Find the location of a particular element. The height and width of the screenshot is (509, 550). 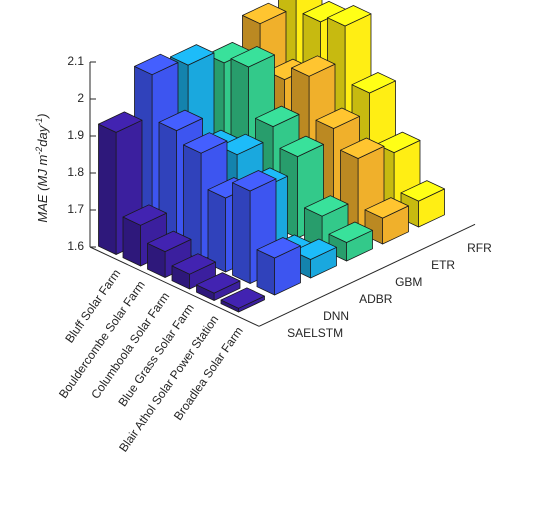

model-tick-label: ADBR is located at coordinates (376, 299).